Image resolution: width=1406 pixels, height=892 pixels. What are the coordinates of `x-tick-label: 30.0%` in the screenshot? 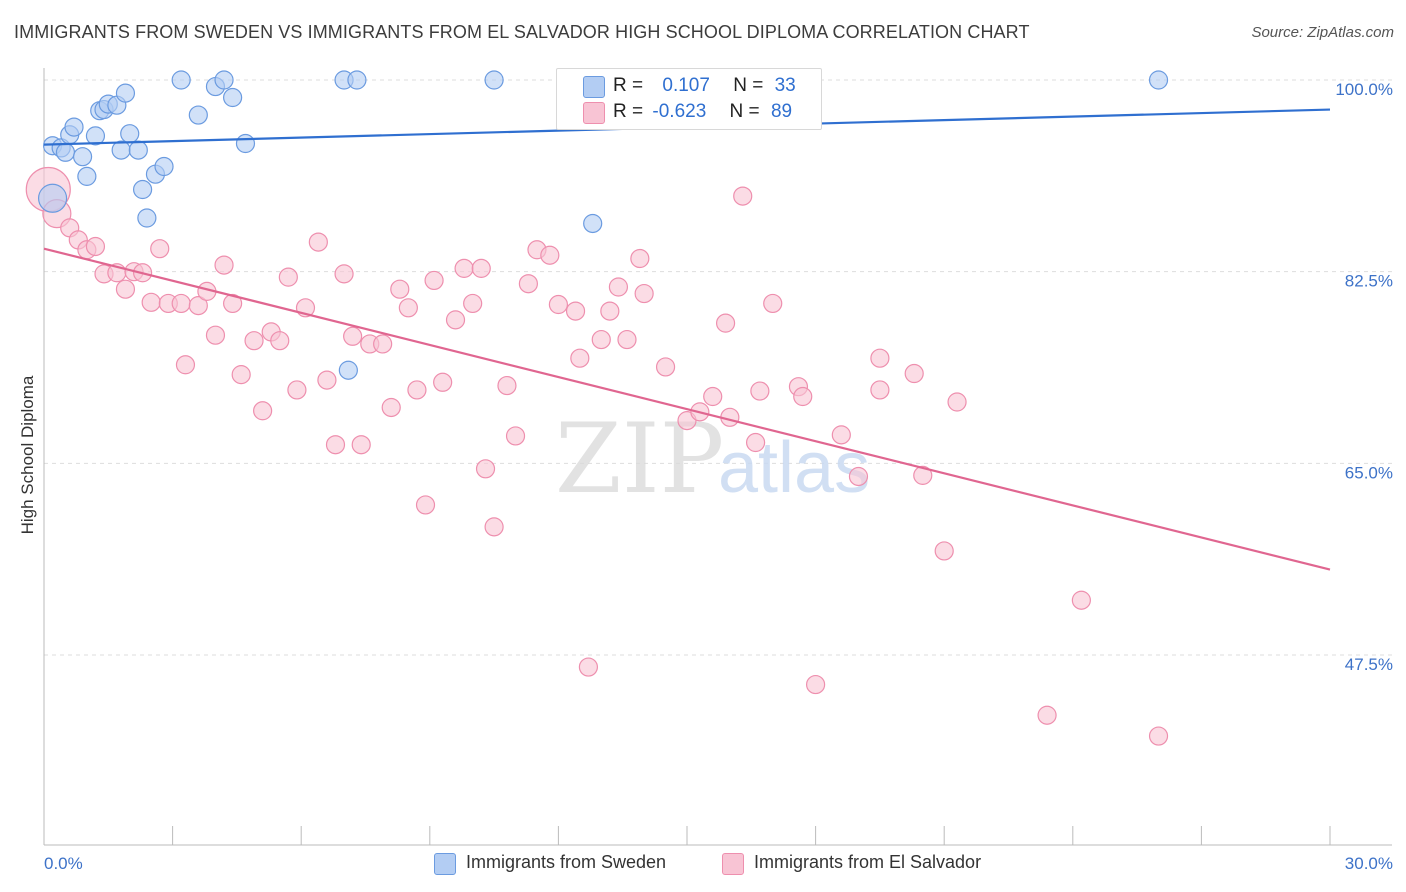 It's located at (1369, 863).